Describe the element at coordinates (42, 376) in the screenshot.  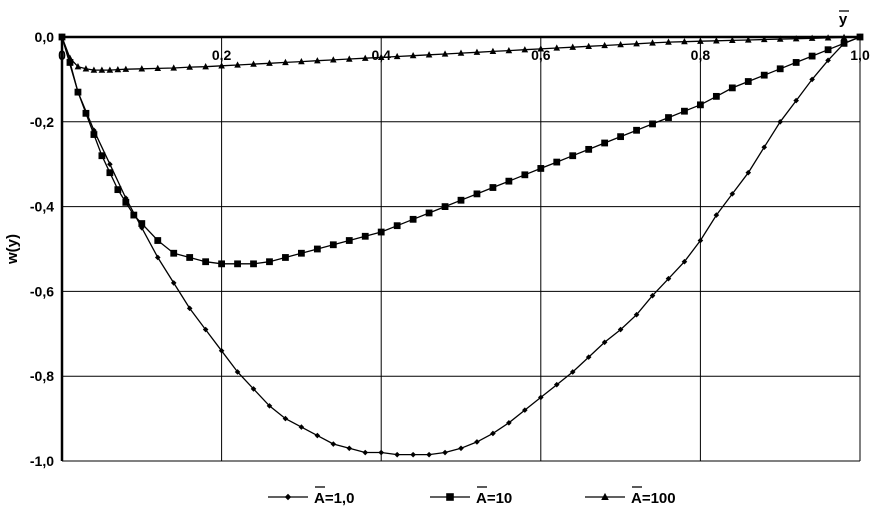
I see `y-tick-label: -0,8` at that location.